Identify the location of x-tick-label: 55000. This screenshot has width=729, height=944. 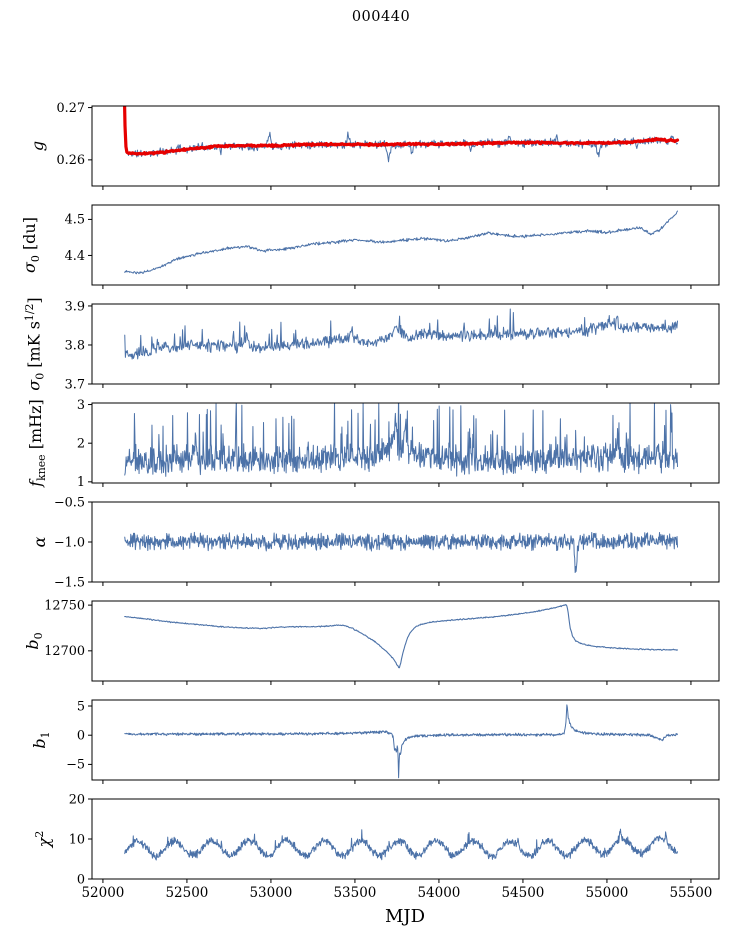
(606, 893).